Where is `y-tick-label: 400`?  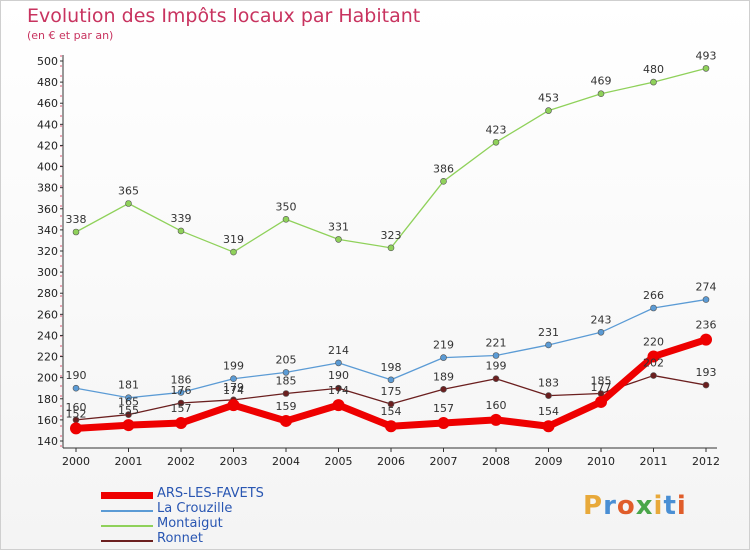 y-tick-label: 400 is located at coordinates (47, 167).